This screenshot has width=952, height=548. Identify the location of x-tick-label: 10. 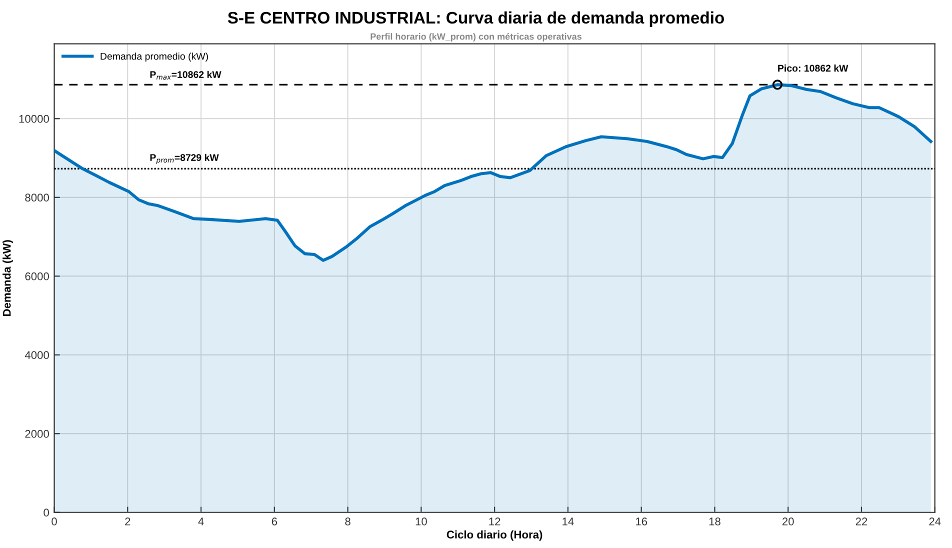
(421, 522).